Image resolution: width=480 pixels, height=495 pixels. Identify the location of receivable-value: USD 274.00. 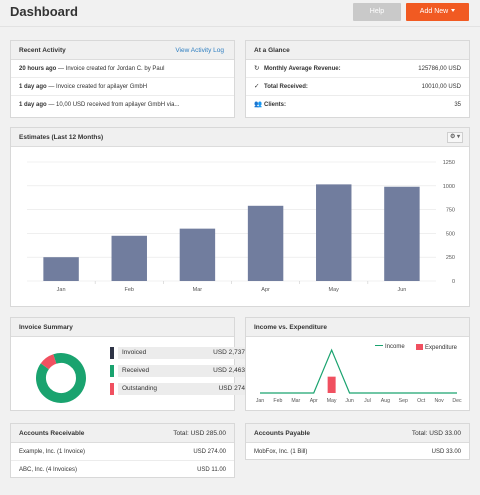
(209, 452).